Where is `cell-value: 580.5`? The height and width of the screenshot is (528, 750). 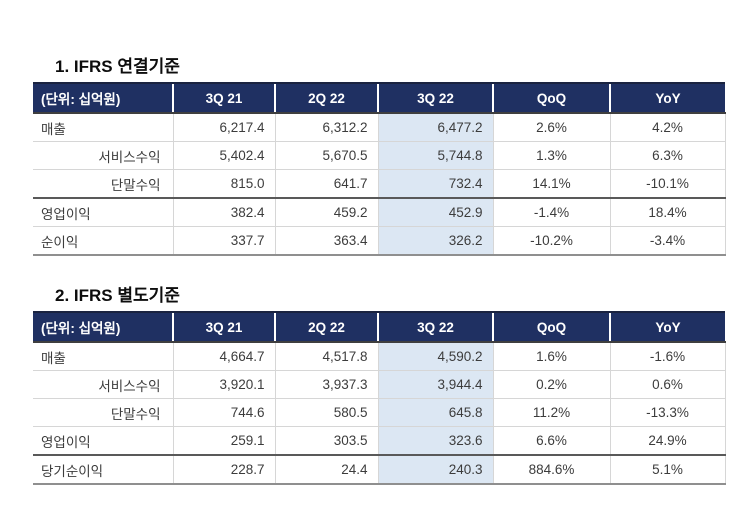 cell-value: 580.5 is located at coordinates (326, 412).